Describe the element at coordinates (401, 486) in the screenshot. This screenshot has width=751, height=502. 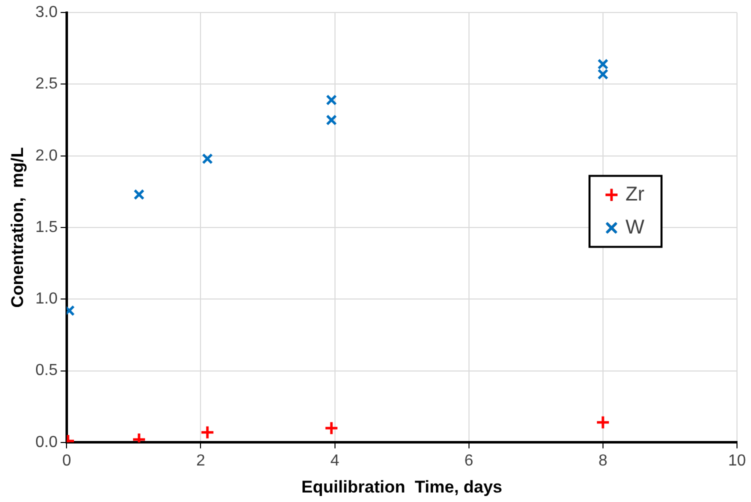
I see `x-axis-title: Equilibration Time, days` at that location.